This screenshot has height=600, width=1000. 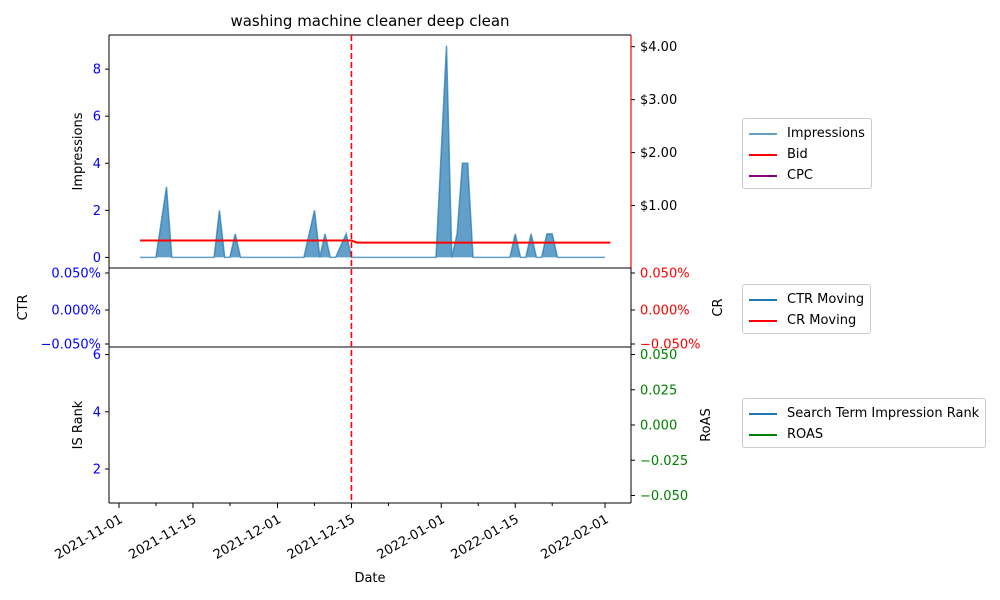 What do you see at coordinates (658, 153) in the screenshot?
I see `bid-tick-label: $2.00` at bounding box center [658, 153].